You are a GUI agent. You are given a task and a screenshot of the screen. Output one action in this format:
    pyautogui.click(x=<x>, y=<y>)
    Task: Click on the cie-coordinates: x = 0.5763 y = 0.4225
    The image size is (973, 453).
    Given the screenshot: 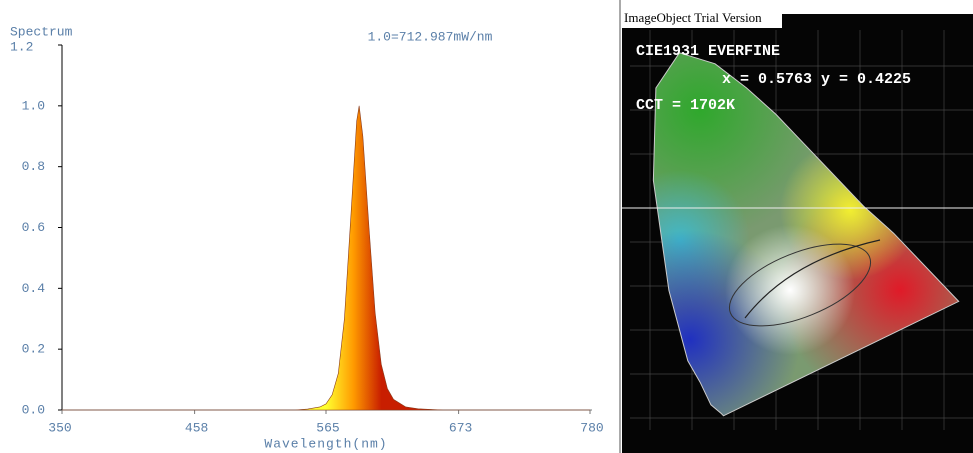 What is the action you would take?
    pyautogui.click(x=816, y=79)
    